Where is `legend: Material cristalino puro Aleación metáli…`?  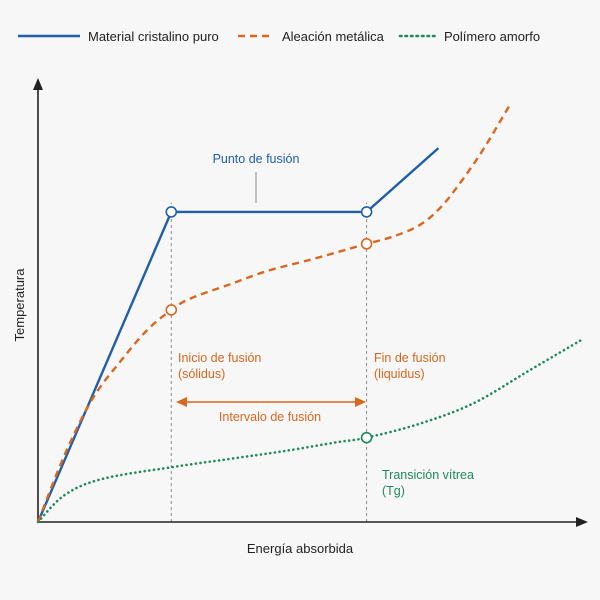 legend: Material cristalino puro Aleación metáli… is located at coordinates (279, 36).